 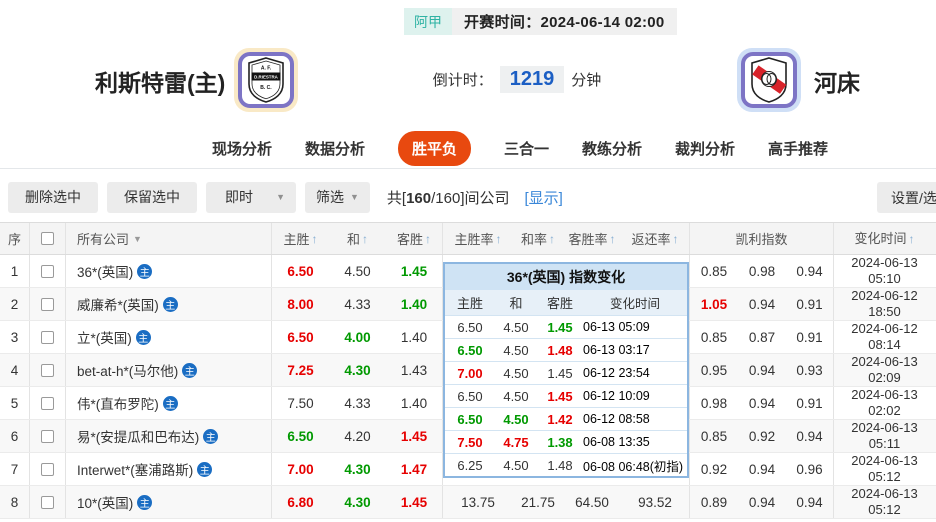 What do you see at coordinates (586, 80) in the screenshot?
I see `countdown-unit: 分钟` at bounding box center [586, 80].